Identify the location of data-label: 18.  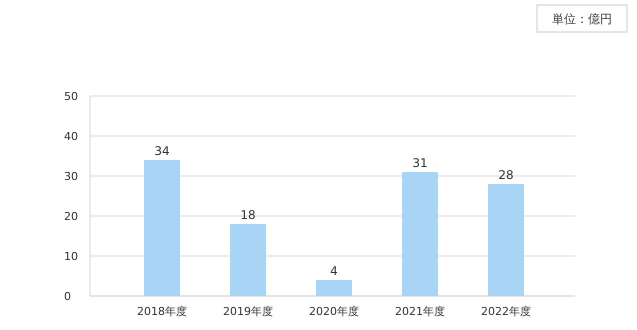
(248, 215).